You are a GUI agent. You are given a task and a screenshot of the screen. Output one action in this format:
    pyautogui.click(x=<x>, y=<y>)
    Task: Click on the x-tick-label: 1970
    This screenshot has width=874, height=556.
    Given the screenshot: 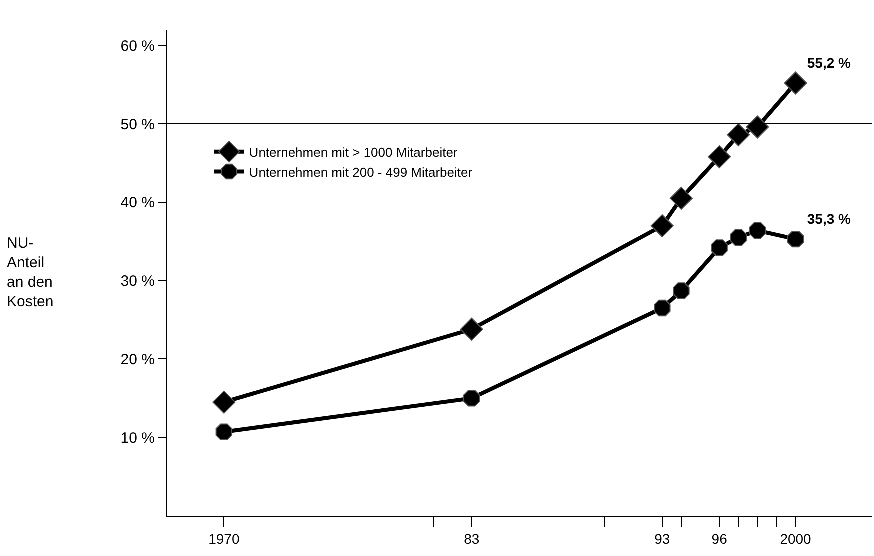 What is the action you would take?
    pyautogui.click(x=224, y=538)
    